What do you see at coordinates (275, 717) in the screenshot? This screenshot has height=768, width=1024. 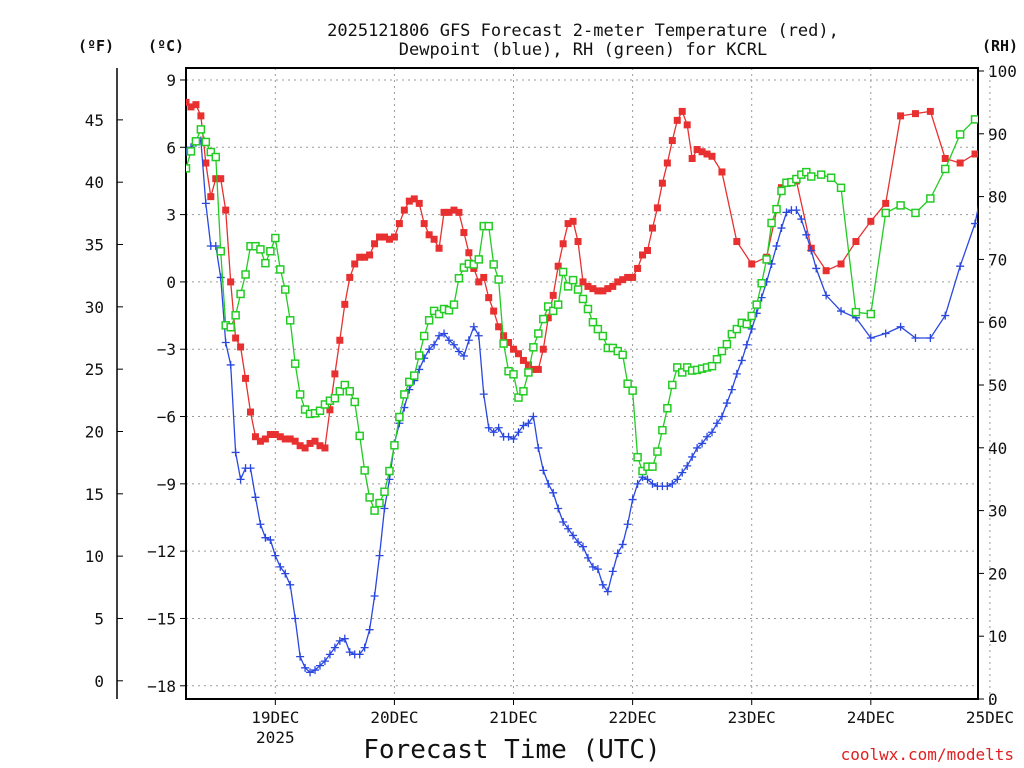 I see `x-tick-label: 19DEC` at bounding box center [275, 717].